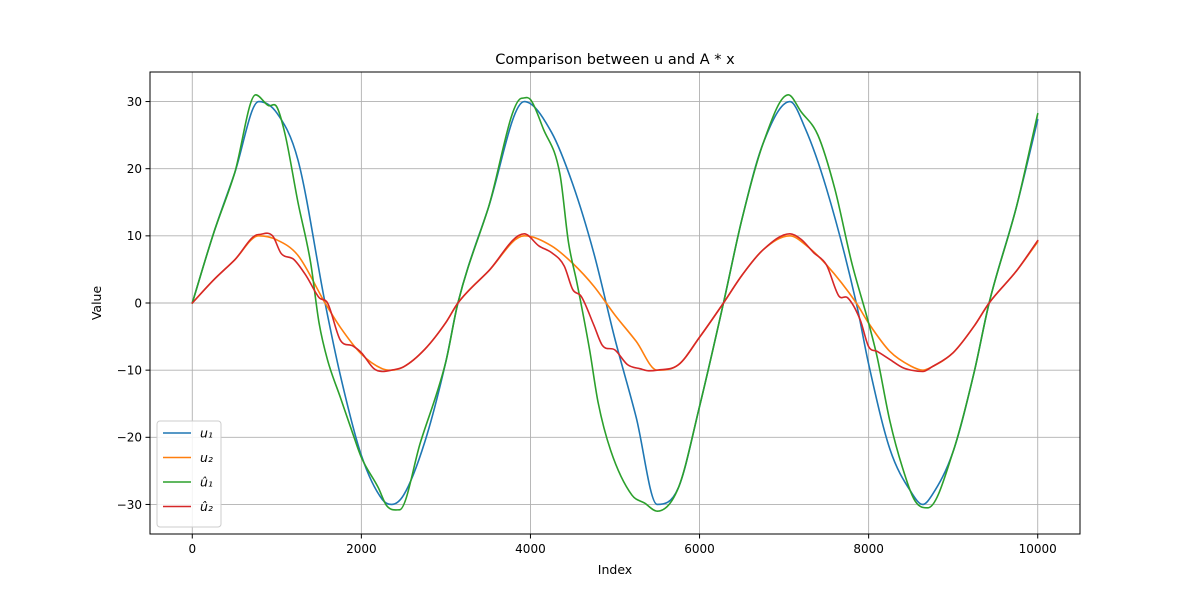 Image resolution: width=1200 pixels, height=604 pixels. What do you see at coordinates (134, 169) in the screenshot?
I see `y-tick-label: 20` at bounding box center [134, 169].